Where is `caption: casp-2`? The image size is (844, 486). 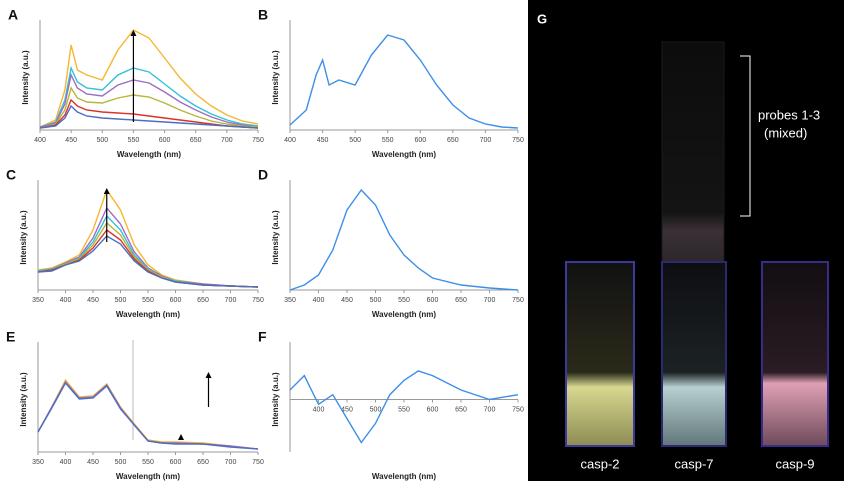 caption: casp-2 is located at coordinates (599, 463).